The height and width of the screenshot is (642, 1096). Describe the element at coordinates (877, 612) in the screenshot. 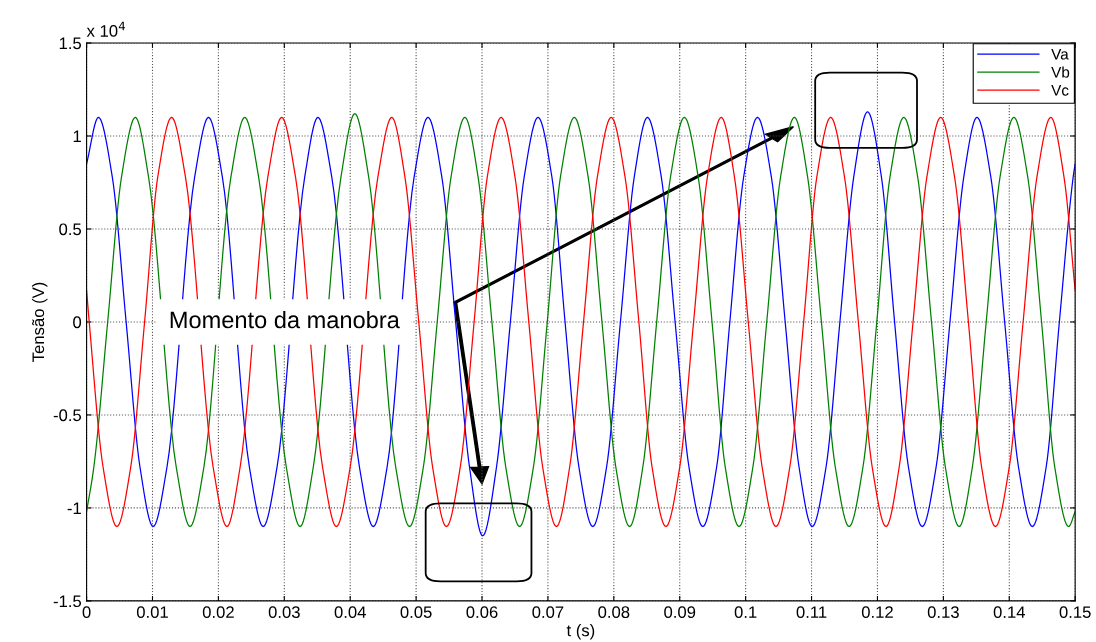

I see `x-tick-label: 0.12` at that location.